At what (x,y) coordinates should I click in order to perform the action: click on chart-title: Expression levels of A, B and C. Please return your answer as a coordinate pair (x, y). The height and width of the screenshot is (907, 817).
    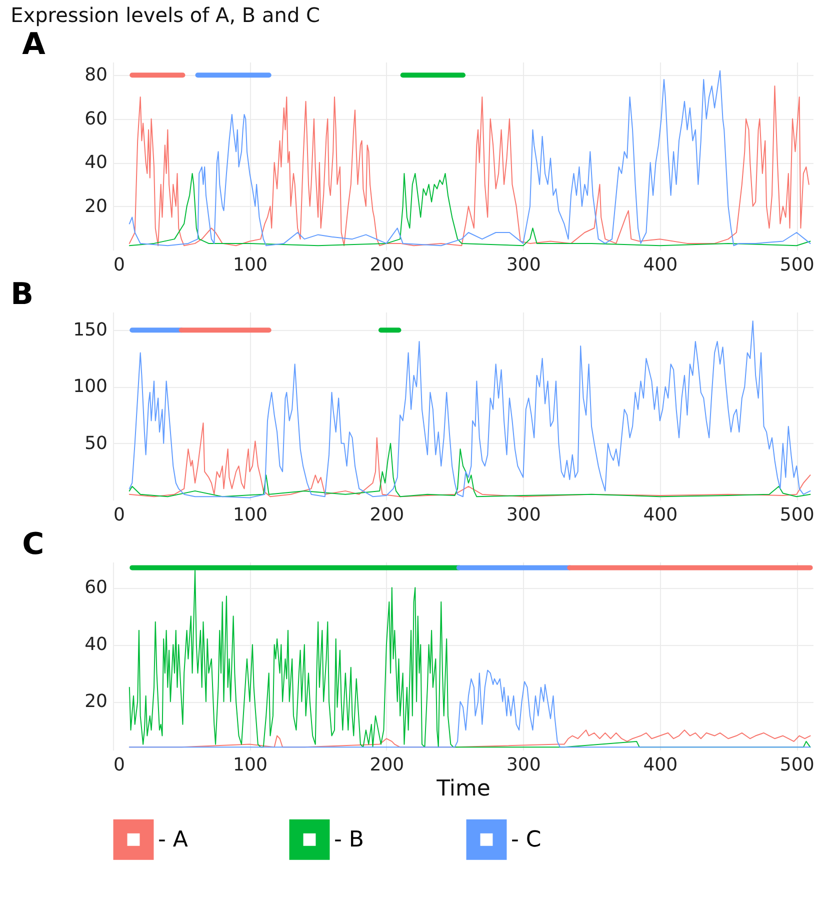
    Looking at the image, I should click on (165, 15).